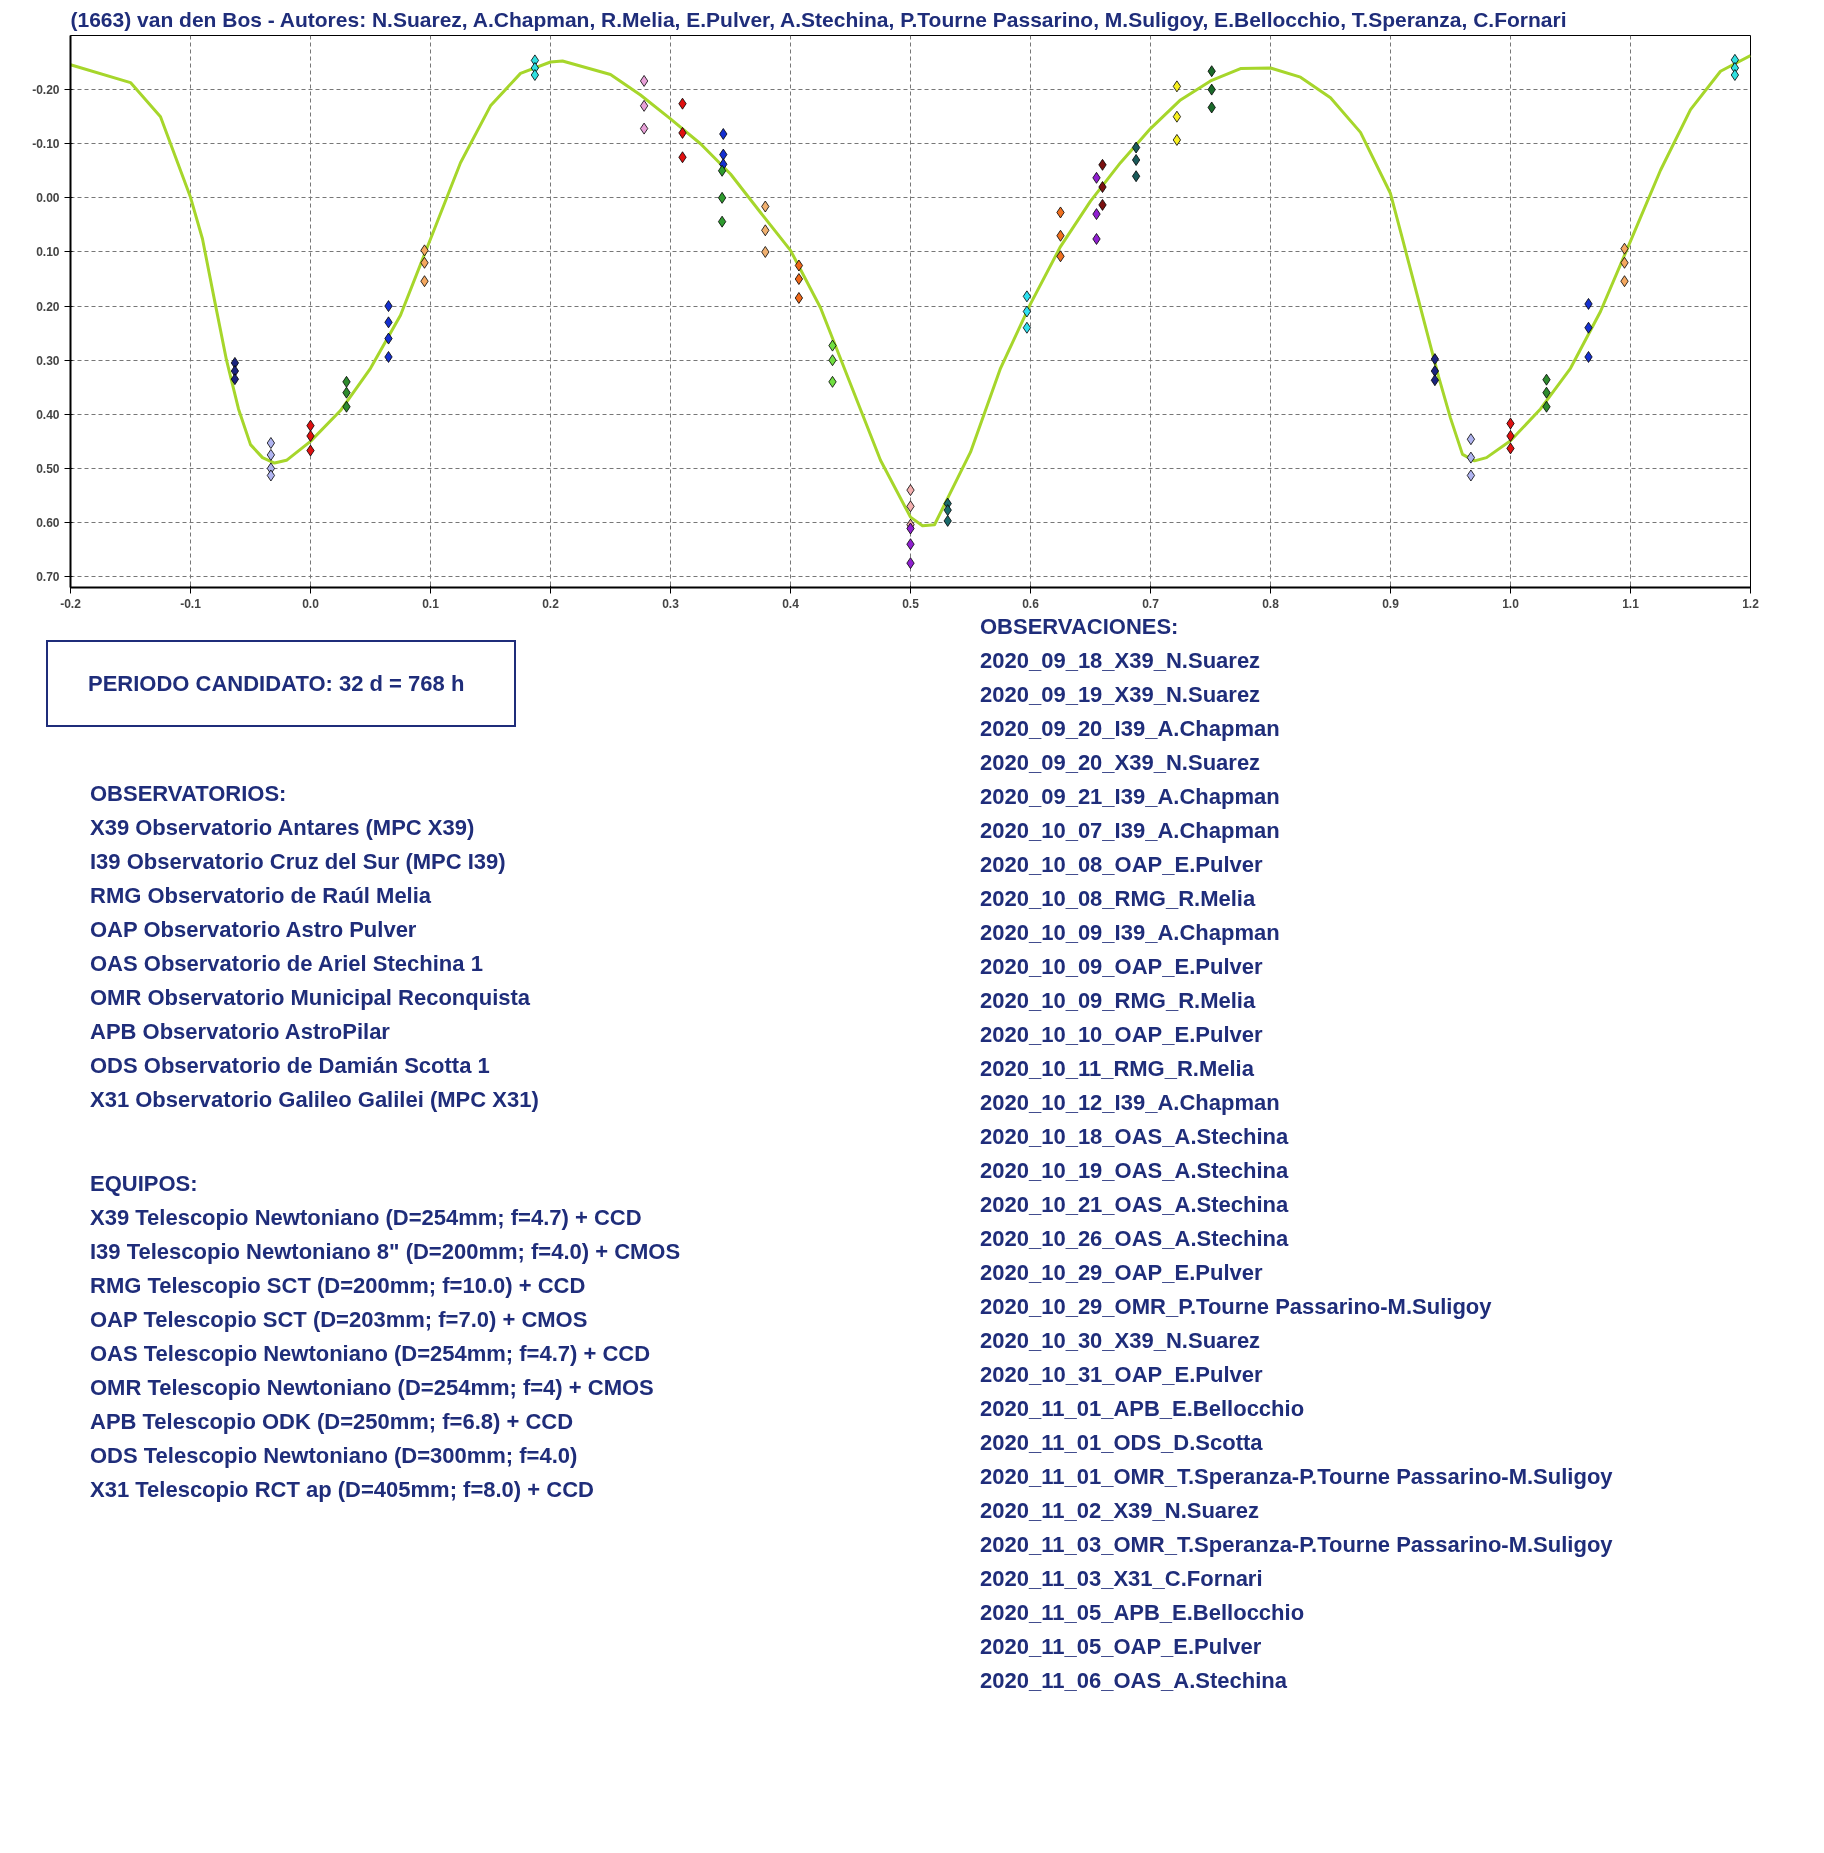 The image size is (1824, 1853). What do you see at coordinates (551, 603) in the screenshot?
I see `x-tick-label: 0.2` at bounding box center [551, 603].